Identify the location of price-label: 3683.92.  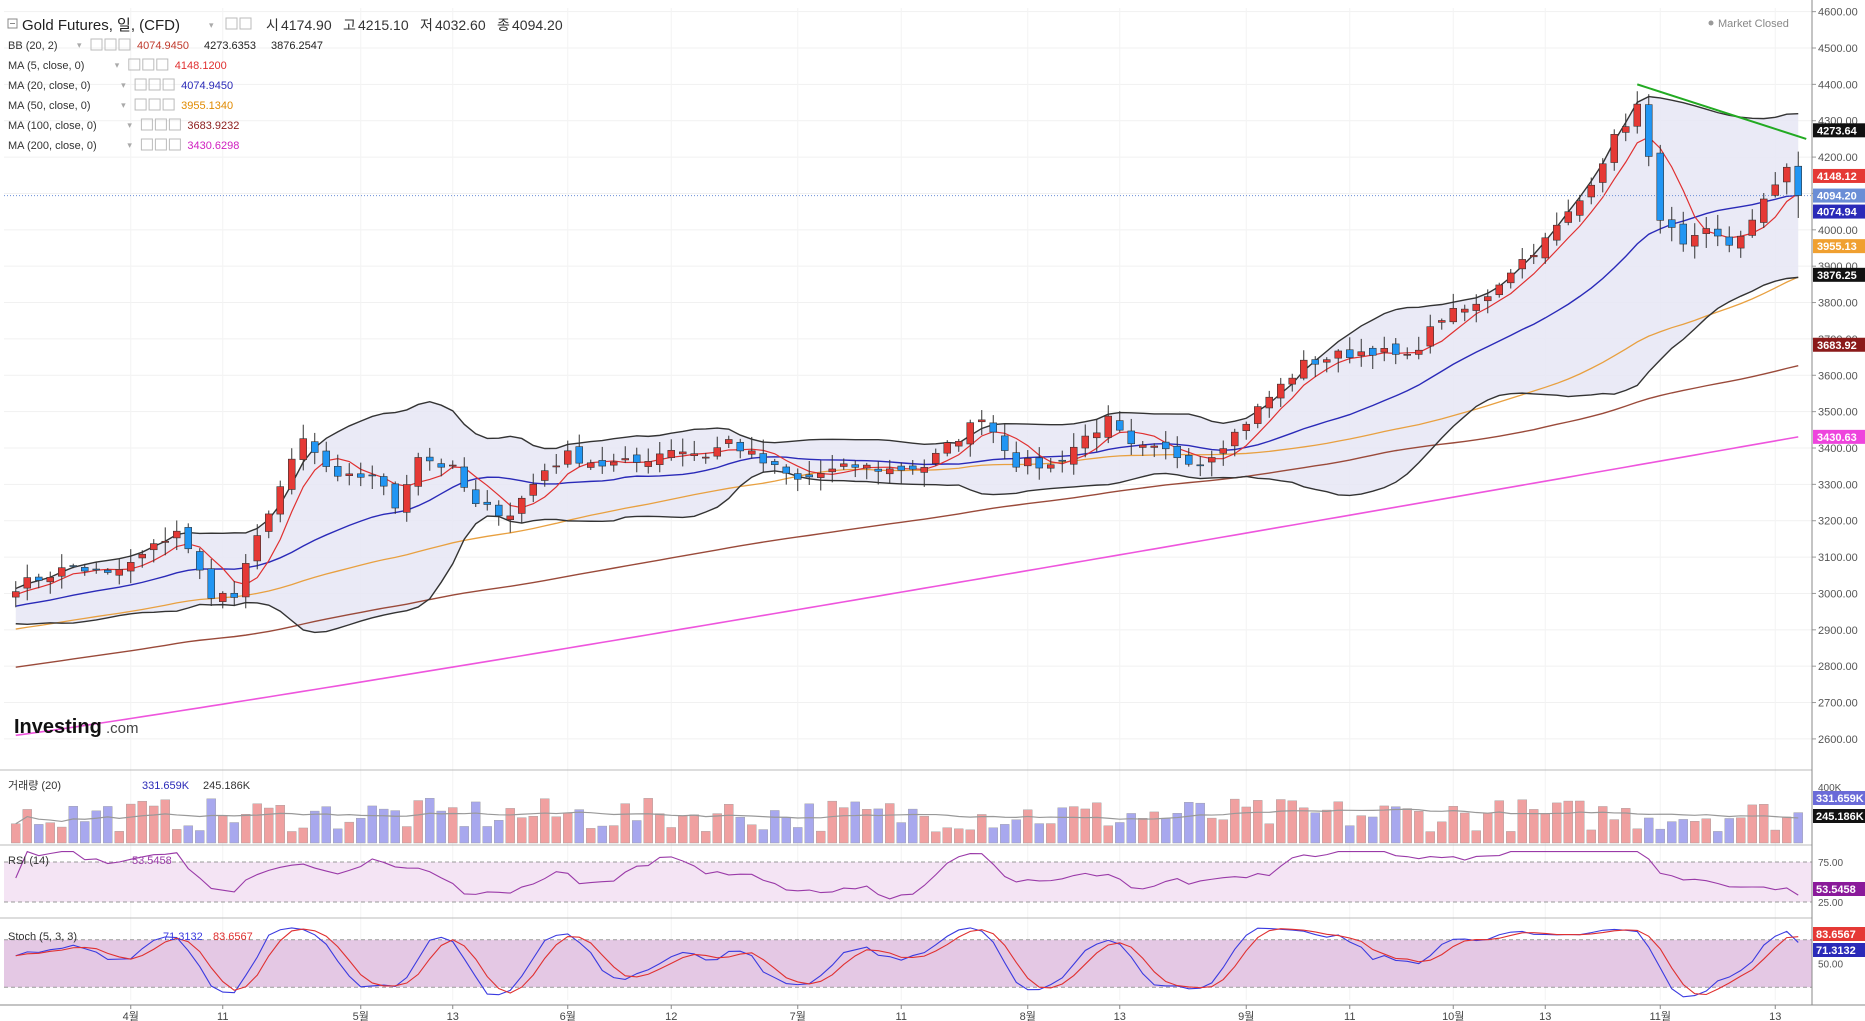
(1837, 346).